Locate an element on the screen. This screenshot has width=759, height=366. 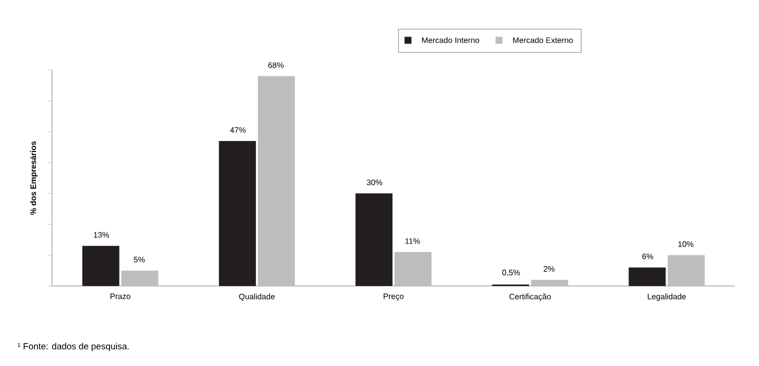
text: ¹ Fonte: dados de pesquisa. is located at coordinates (73, 347).